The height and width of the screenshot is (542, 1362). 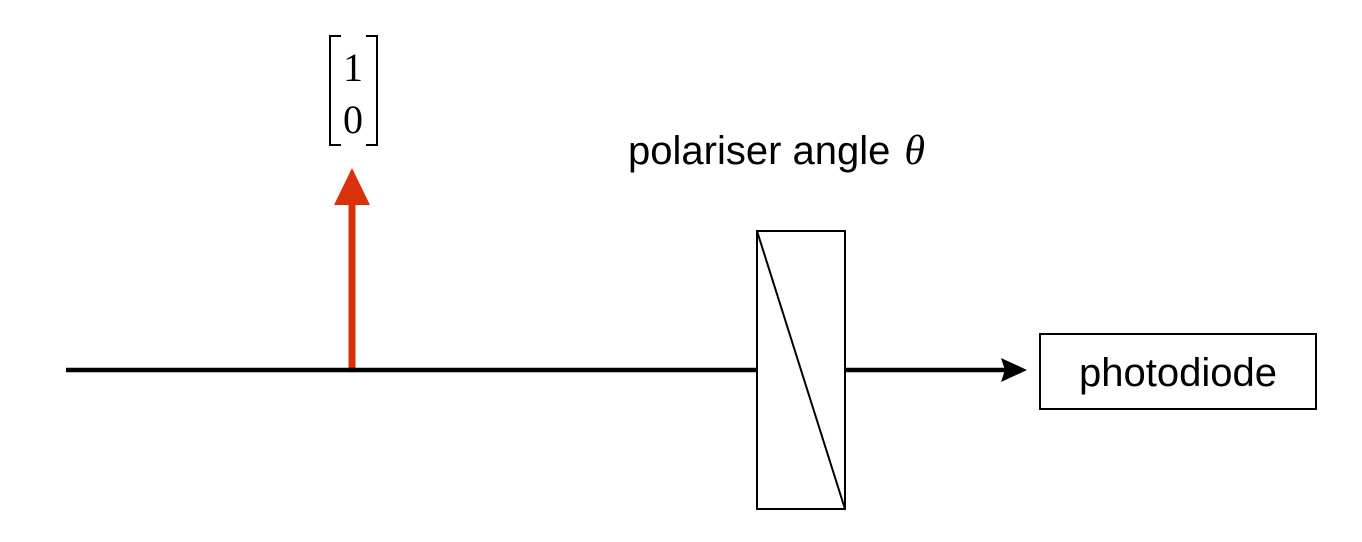 I want to click on photodiode-label: photodiode, so click(x=1178, y=373).